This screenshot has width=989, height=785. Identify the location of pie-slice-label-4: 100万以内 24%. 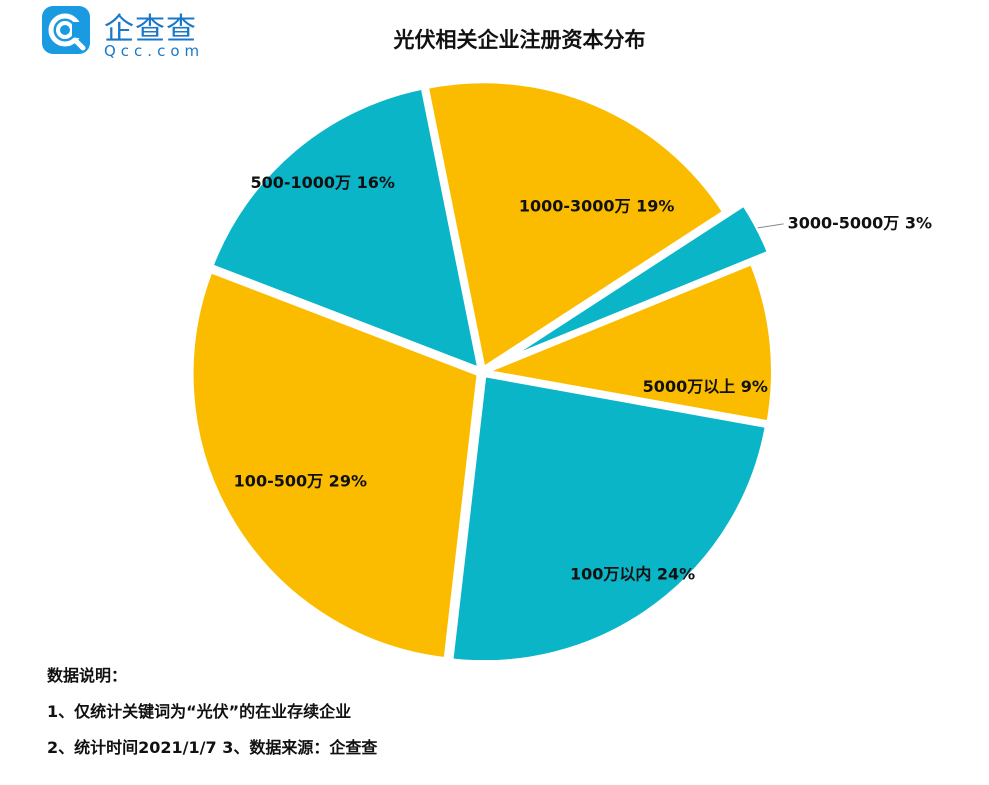
(632, 573).